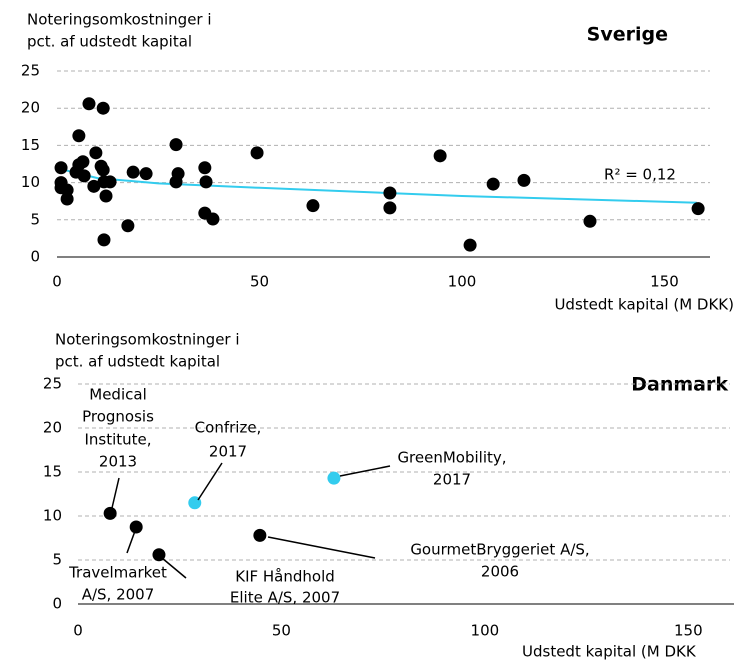 The image size is (734, 663). What do you see at coordinates (117, 395) in the screenshot?
I see `annotation: Medical` at bounding box center [117, 395].